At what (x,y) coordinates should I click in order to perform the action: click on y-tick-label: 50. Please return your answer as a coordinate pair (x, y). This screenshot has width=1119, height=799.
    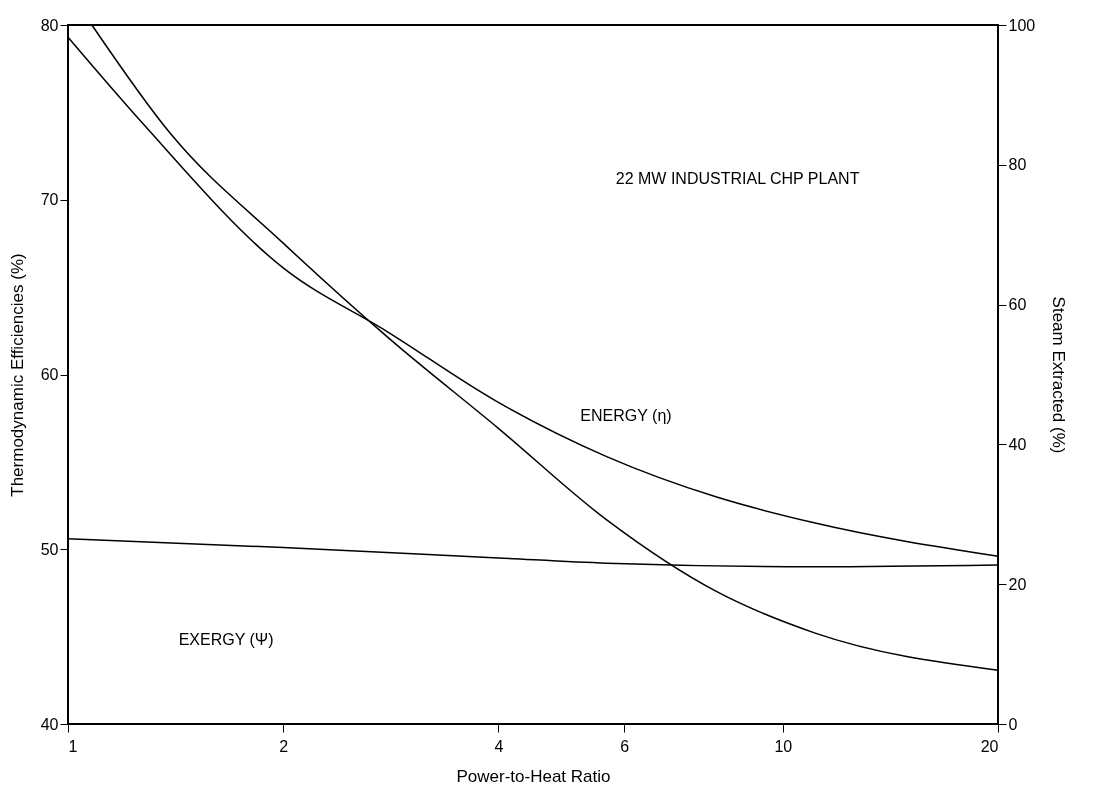
    Looking at the image, I should click on (49, 549).